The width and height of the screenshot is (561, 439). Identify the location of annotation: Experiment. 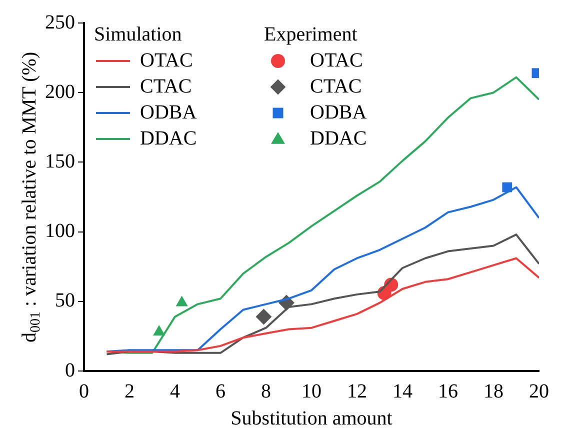
(311, 34).